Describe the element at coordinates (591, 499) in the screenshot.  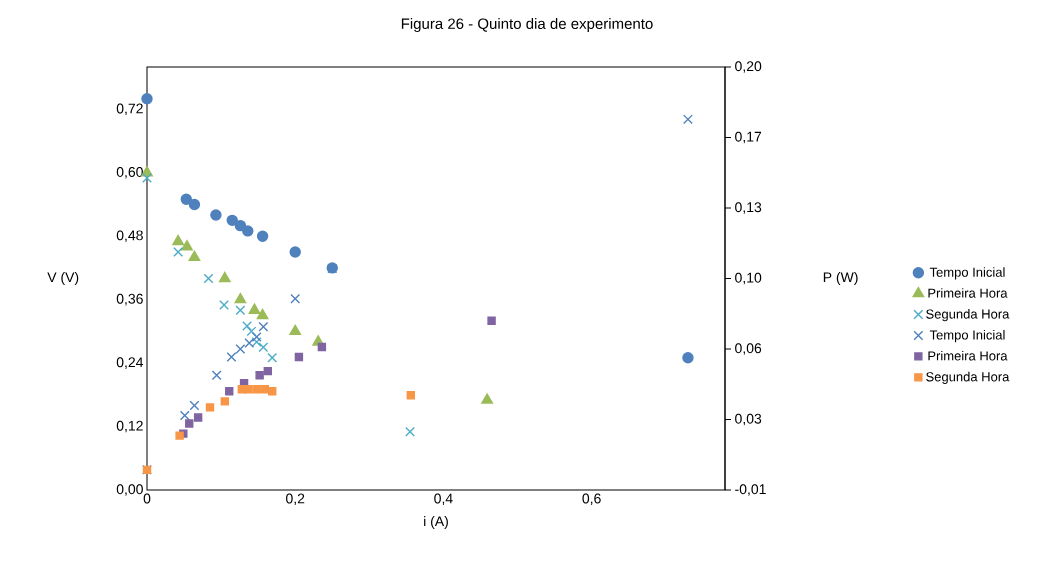
I see `x-tick-label: 0,6` at that location.